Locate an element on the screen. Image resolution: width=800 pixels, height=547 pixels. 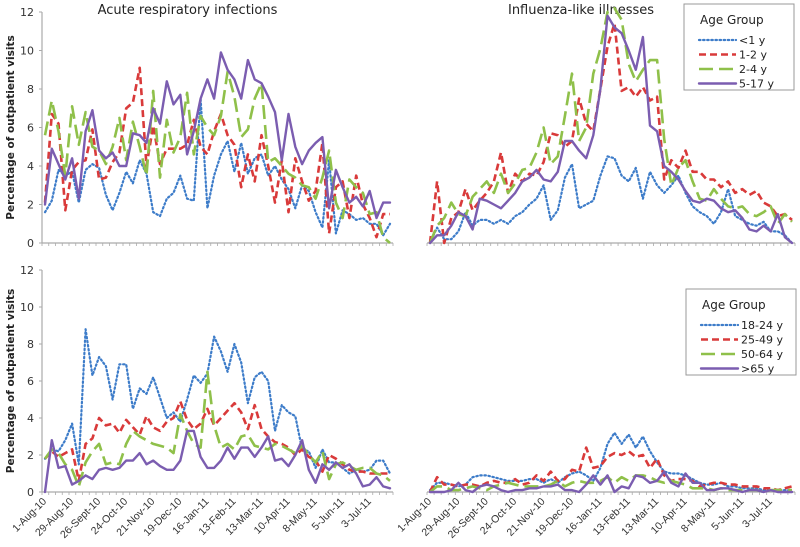
series-line-5-17-y is located at coordinates (217, 135).